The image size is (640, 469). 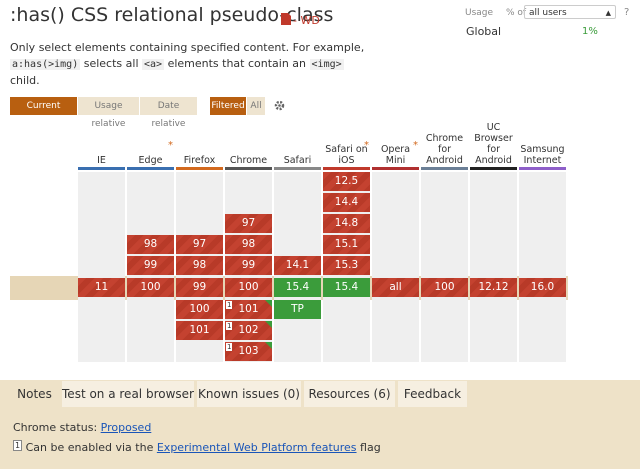 What do you see at coordinates (516, 13) in the screenshot?
I see `usage-of: % of` at bounding box center [516, 13].